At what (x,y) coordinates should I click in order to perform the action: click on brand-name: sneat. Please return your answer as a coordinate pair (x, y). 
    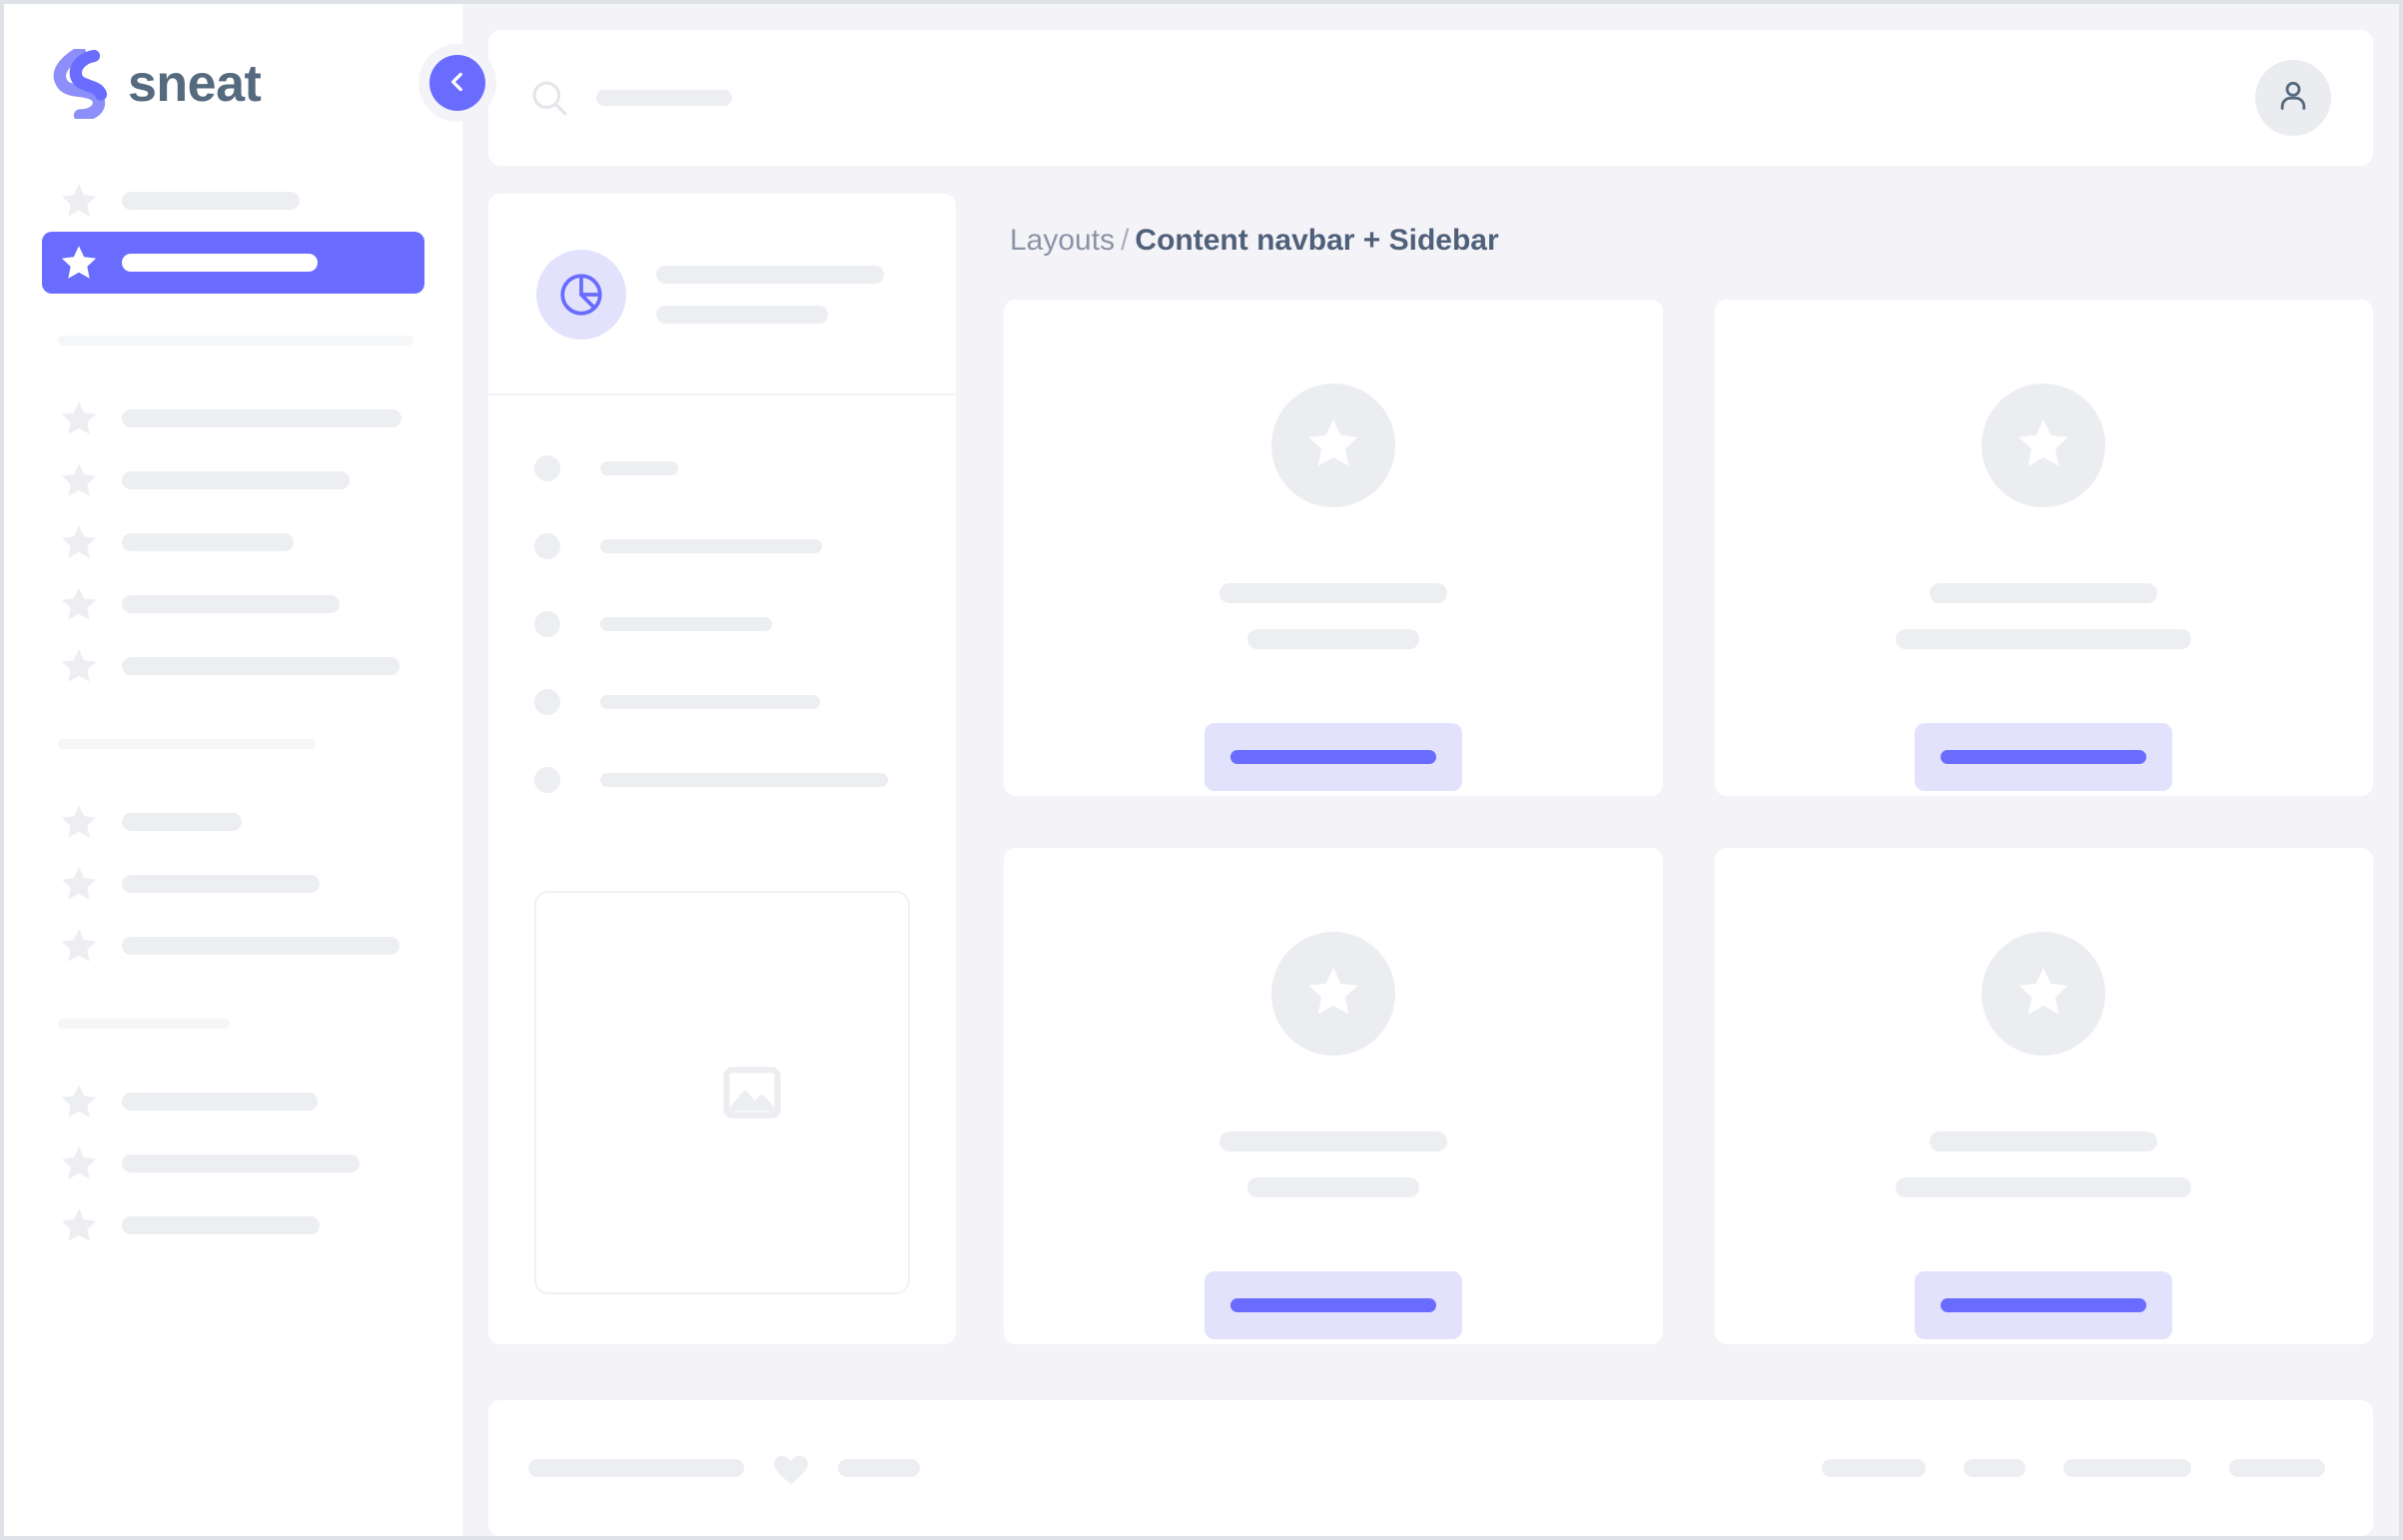
    Looking at the image, I should click on (195, 84).